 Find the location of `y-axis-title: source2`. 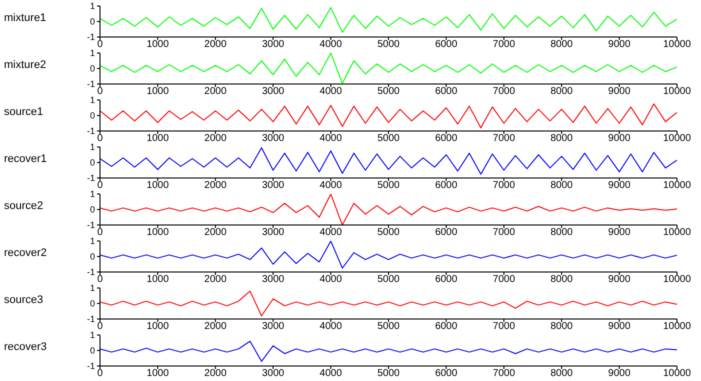

y-axis-title: source2 is located at coordinates (24, 206).